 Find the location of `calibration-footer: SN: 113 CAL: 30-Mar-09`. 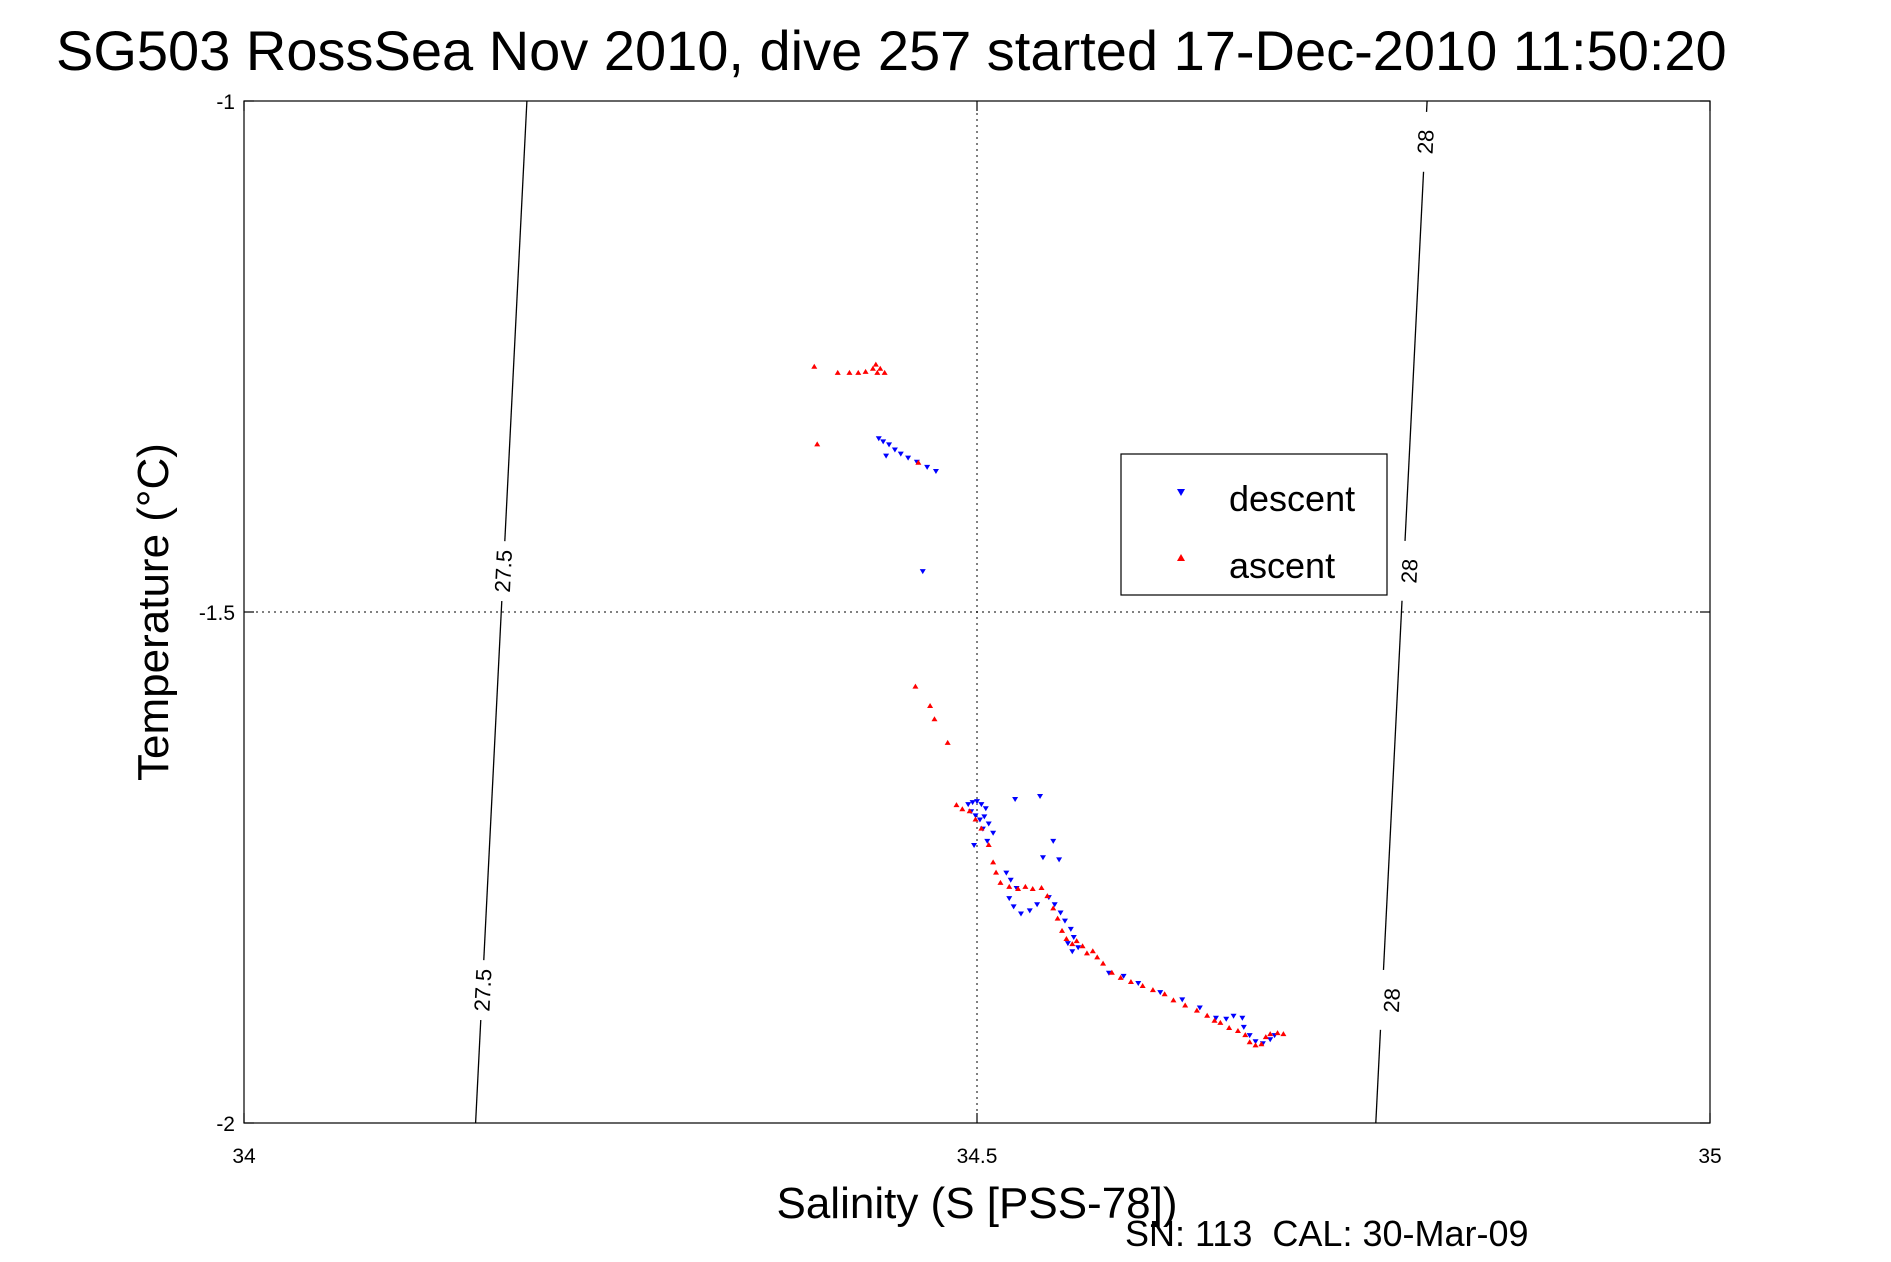

calibration-footer: SN: 113 CAL: 30-Mar-09 is located at coordinates (1327, 1233).